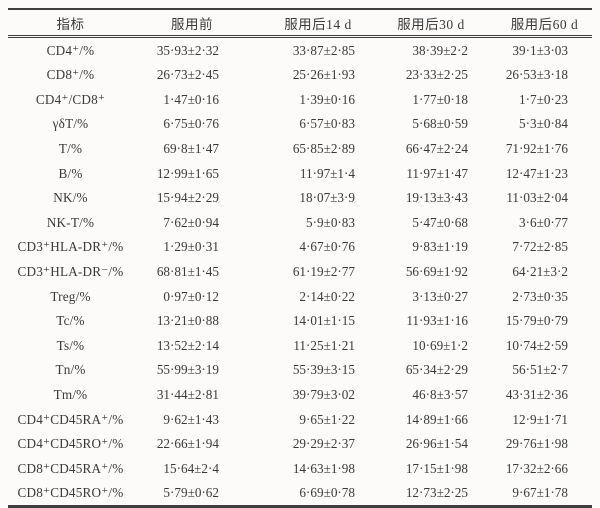  What do you see at coordinates (436, 149) in the screenshot?
I see `table-cell: 66·47±2·24` at bounding box center [436, 149].